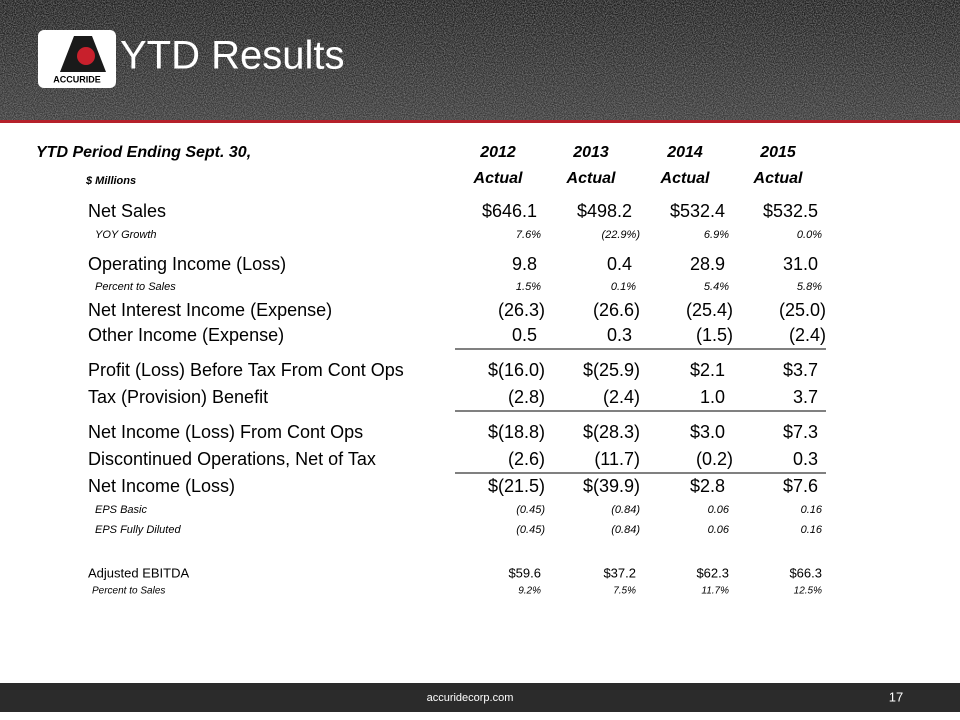  I want to click on row-label: EPS Basic, so click(121, 510).